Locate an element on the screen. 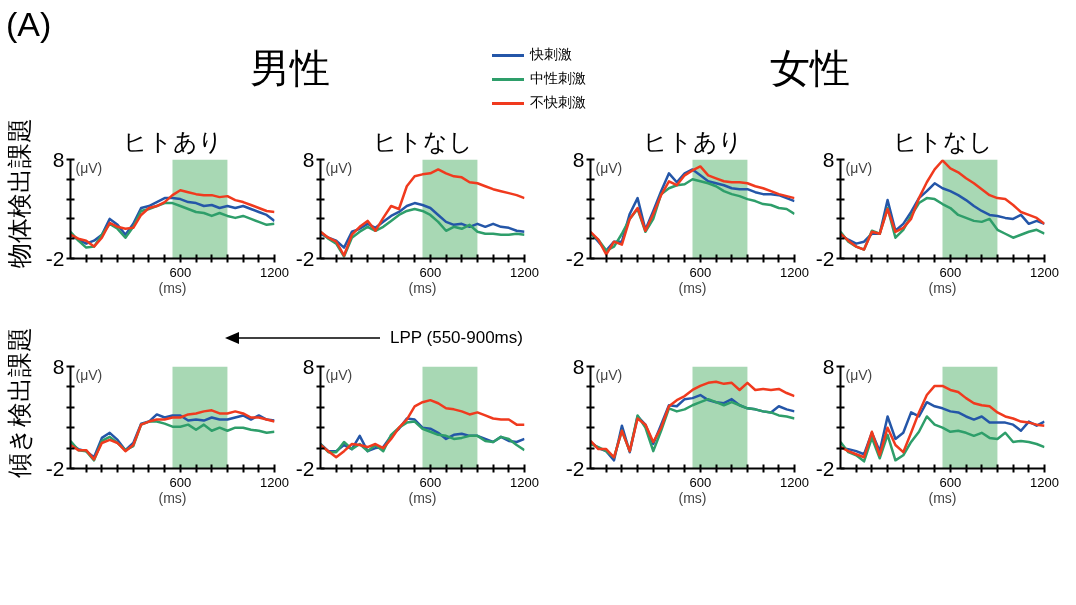  text: LPP (550-900ms) is located at coordinates (456, 338).